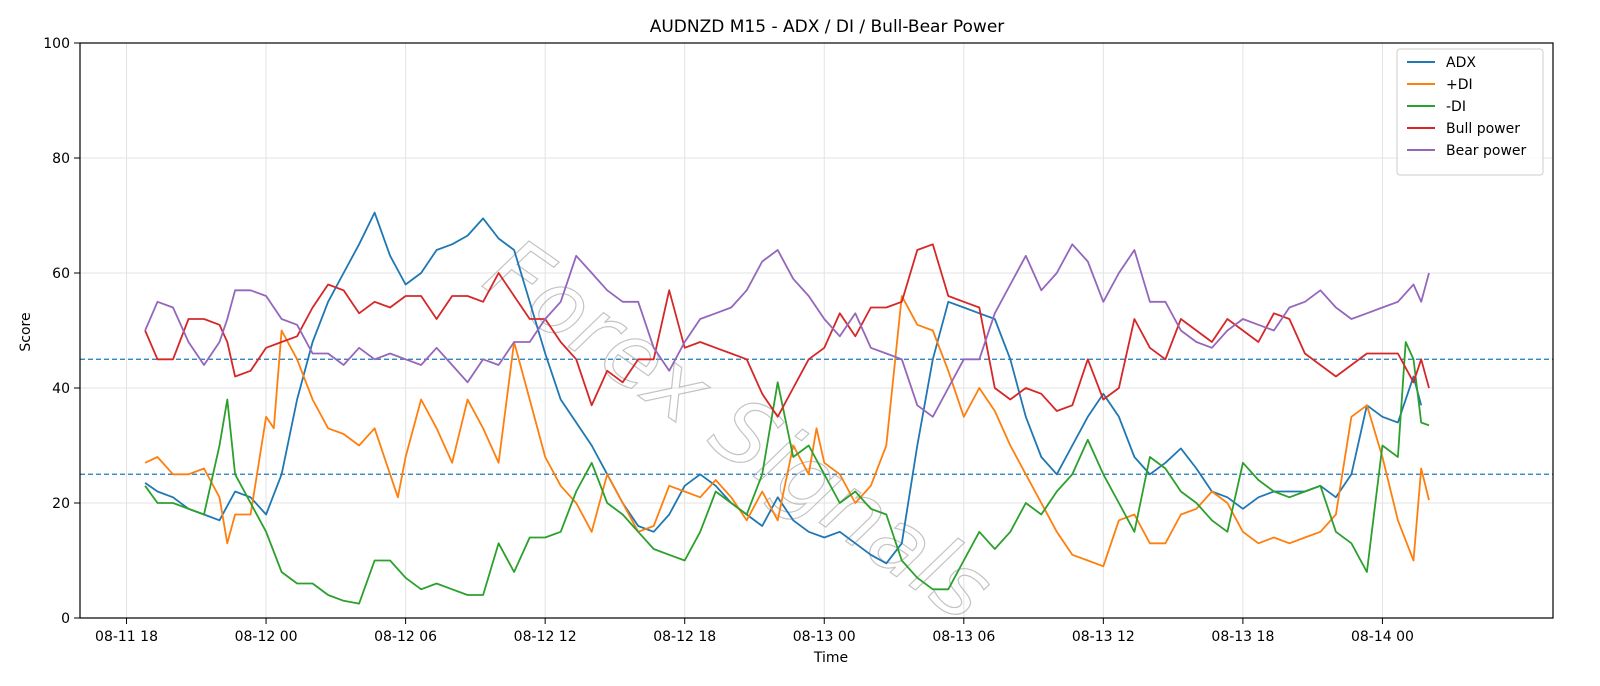 This screenshot has height=686, width=1600. Describe the element at coordinates (56, 44) in the screenshot. I see `y-tick-label: 100` at that location.